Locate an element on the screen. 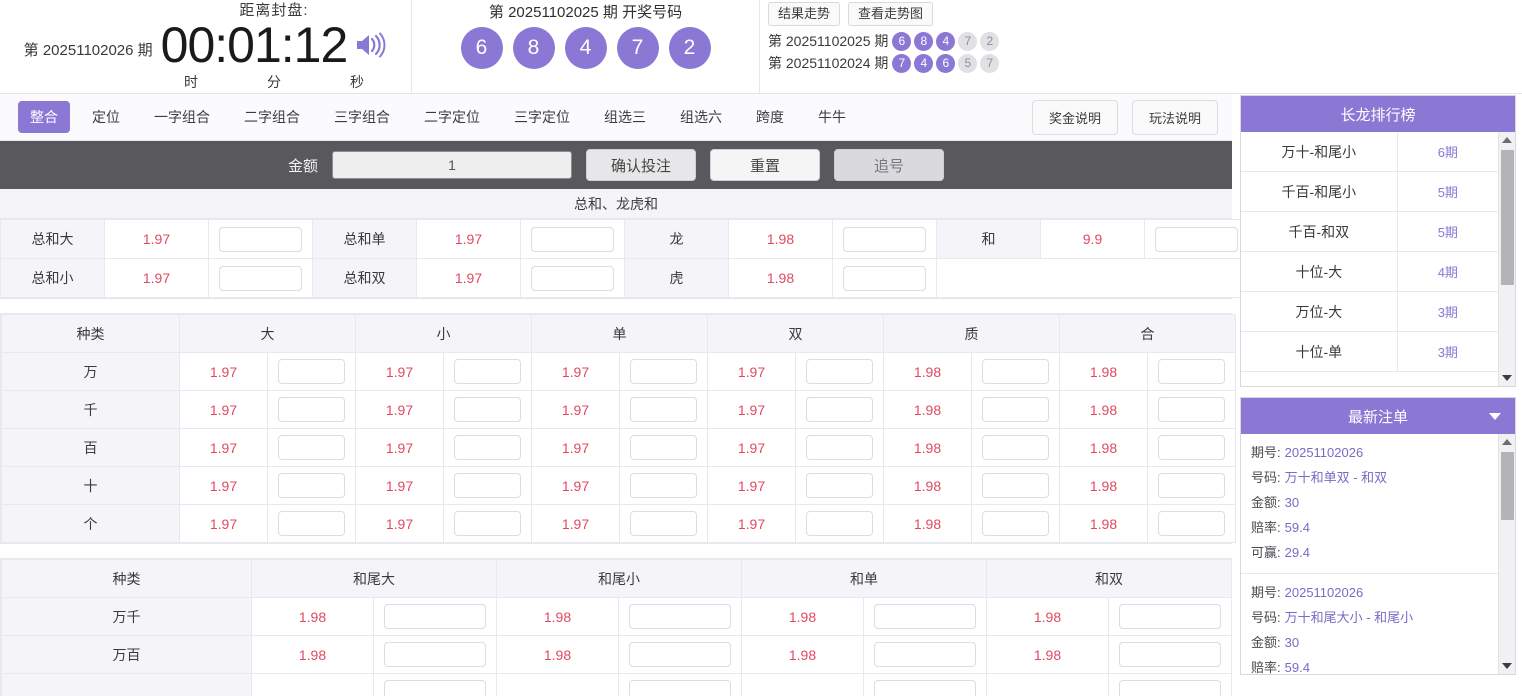 Image resolution: width=1522 pixels, height=696 pixels. prize-description-button: 奖金说明 is located at coordinates (1074, 117).